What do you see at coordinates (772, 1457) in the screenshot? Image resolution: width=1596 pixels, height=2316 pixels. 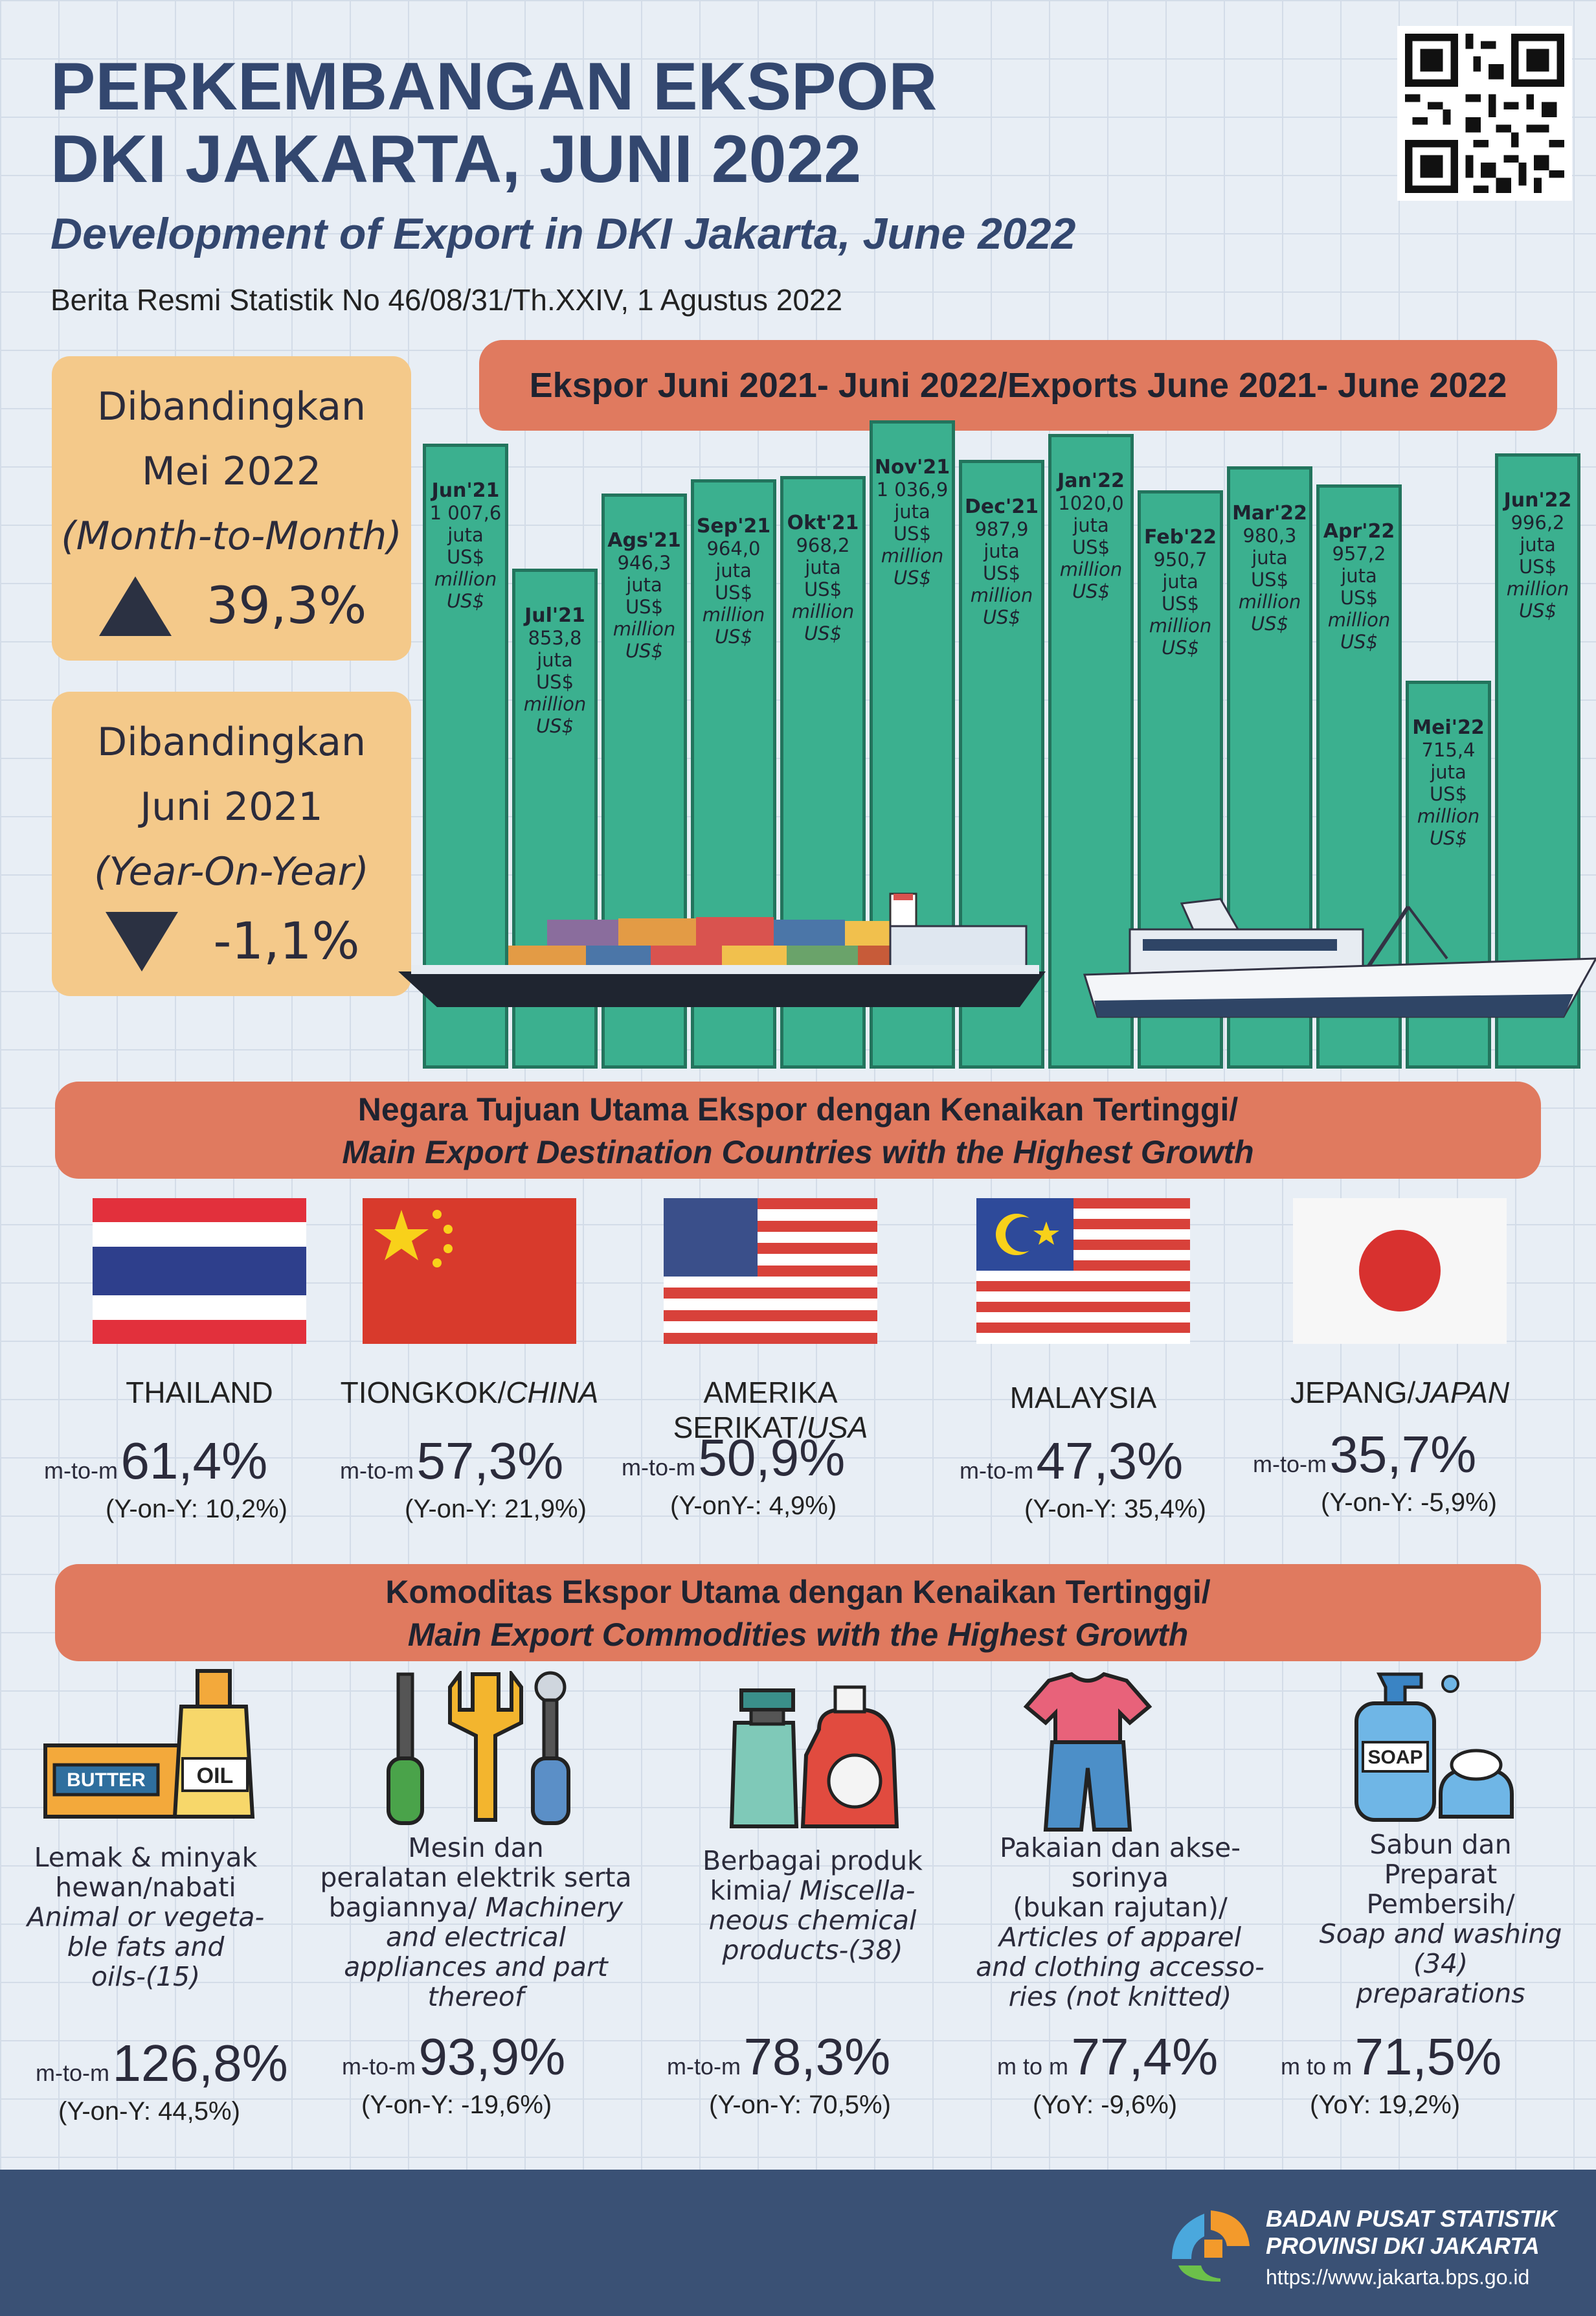 I see `usa-value: 50,9%` at bounding box center [772, 1457].